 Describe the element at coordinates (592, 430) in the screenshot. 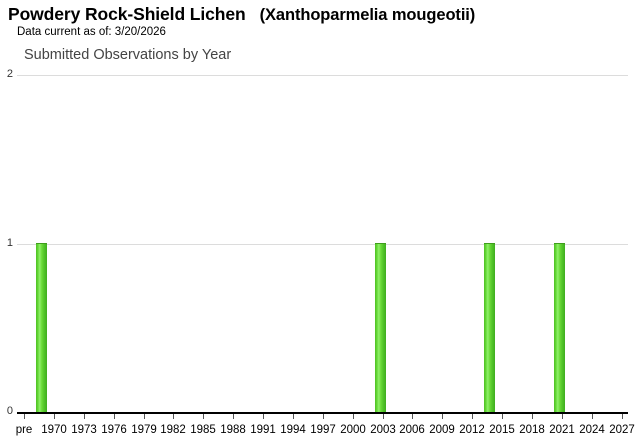

I see `x-axis-tick-label: 2024` at that location.